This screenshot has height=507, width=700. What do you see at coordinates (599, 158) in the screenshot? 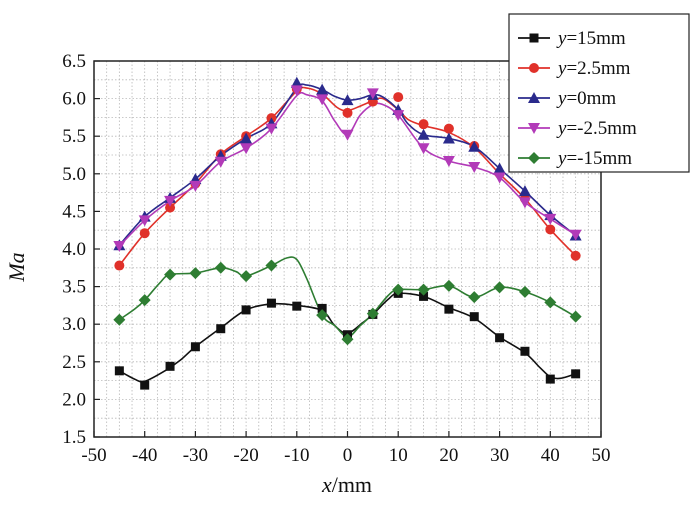
I see `legend-label-value: =-15mm` at bounding box center [599, 158].